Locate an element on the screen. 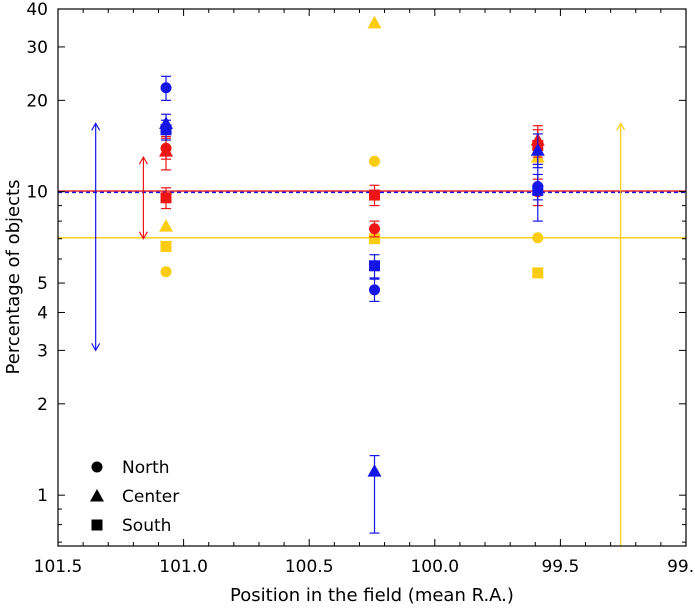 The height and width of the screenshot is (613, 695). x-tick-label: 101.5 is located at coordinates (58, 567).